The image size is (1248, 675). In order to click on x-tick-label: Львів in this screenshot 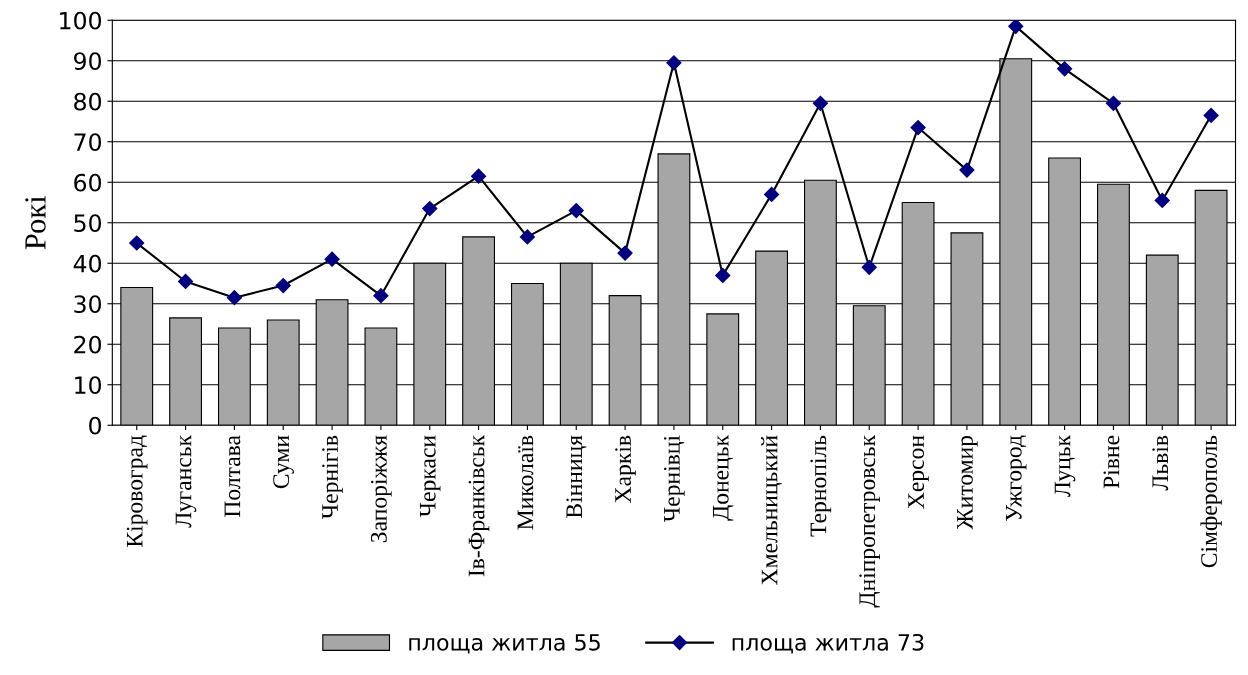, I will do `click(1160, 463)`.